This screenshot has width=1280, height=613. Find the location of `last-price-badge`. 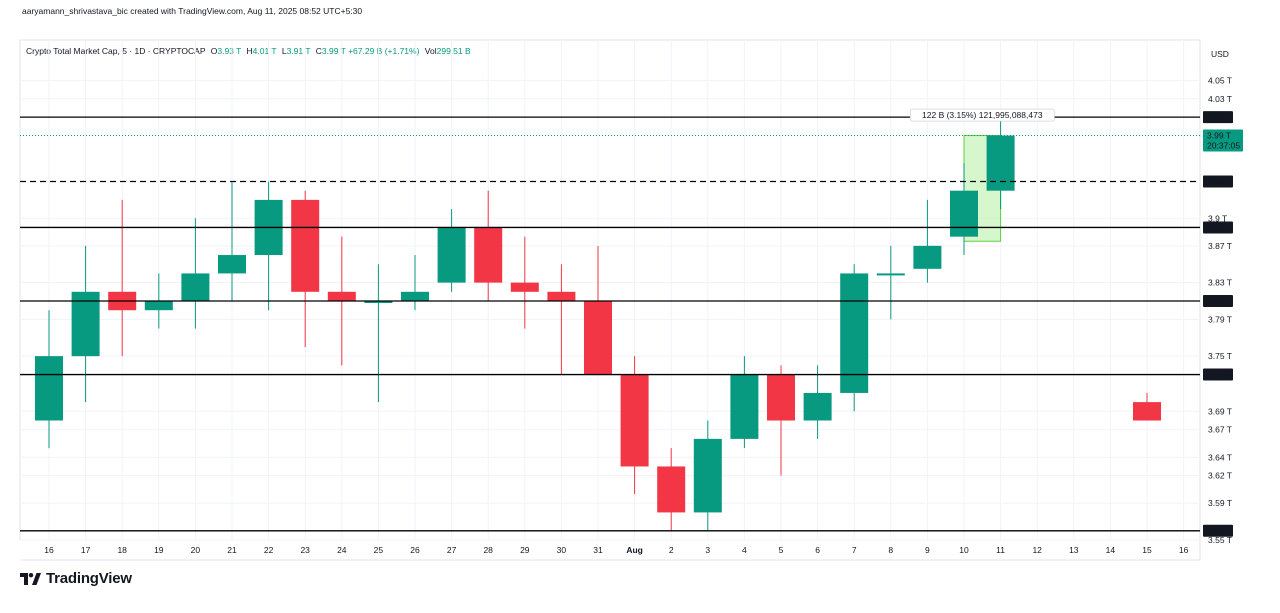

last-price-badge is located at coordinates (1223, 140).